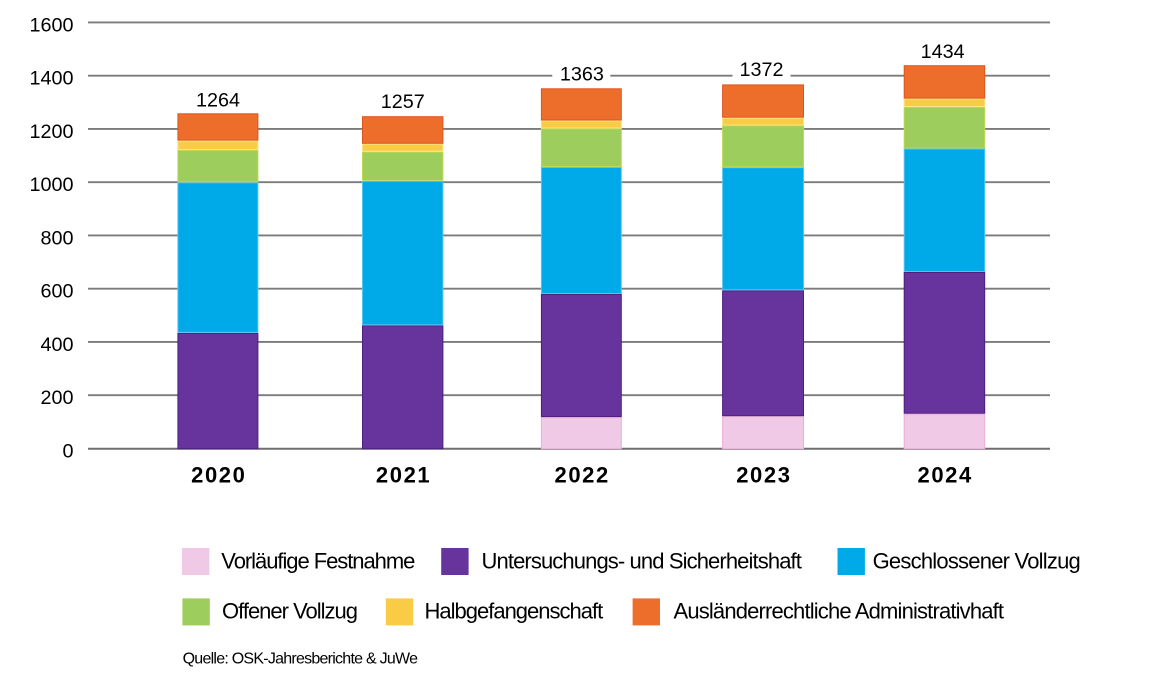  What do you see at coordinates (976, 560) in the screenshot?
I see `svg-text: Geschlossener Vollzug` at bounding box center [976, 560].